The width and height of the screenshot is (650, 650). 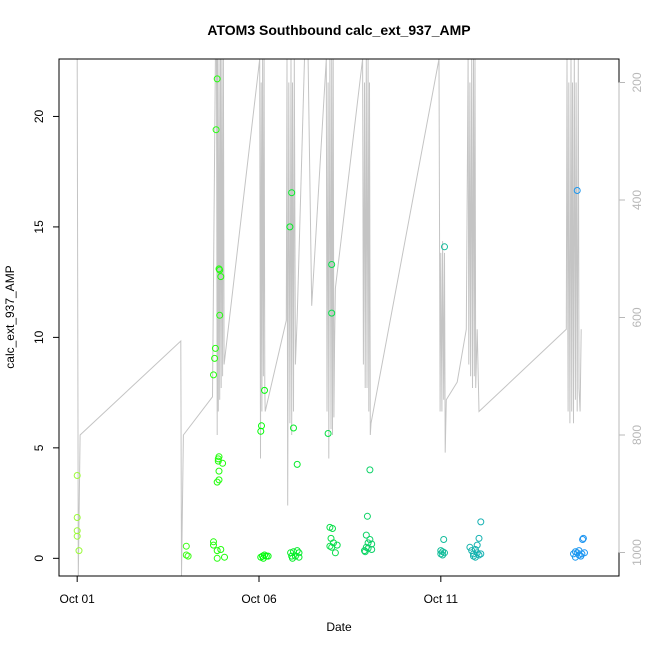 I want to click on y-tick-label: 20, so click(x=39, y=116).